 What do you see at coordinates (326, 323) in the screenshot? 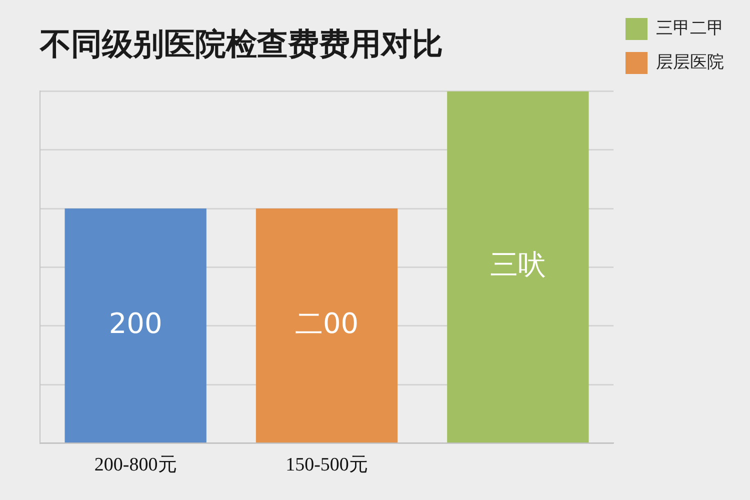
I see `data-label: 二00` at bounding box center [326, 323].